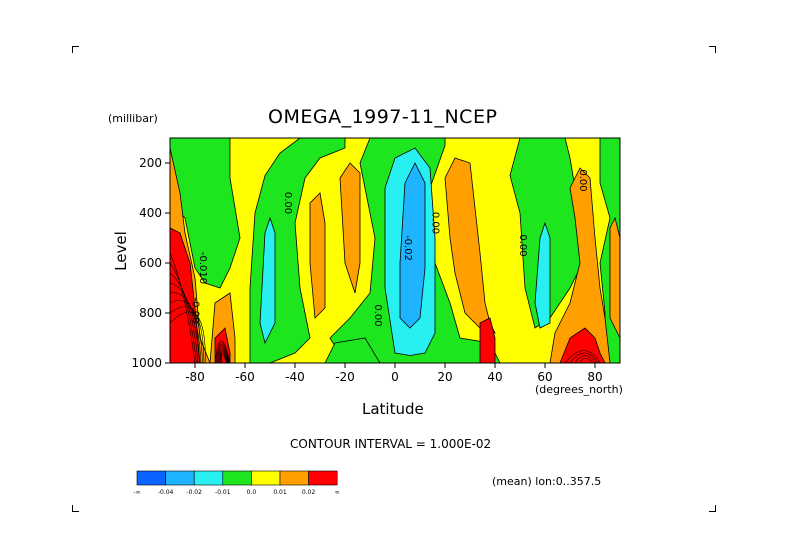  I want to click on chart-title: OMEGA_1997-11_NCEP, so click(383, 117).